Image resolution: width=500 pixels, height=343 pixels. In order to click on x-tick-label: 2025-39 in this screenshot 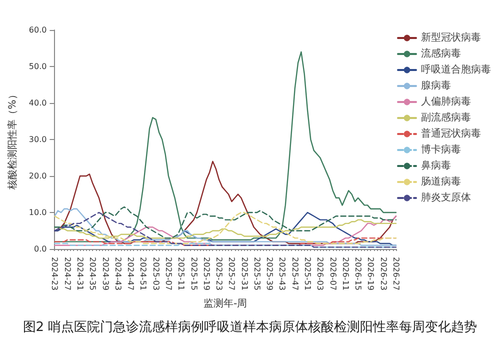, I will do `click(269, 273)`.